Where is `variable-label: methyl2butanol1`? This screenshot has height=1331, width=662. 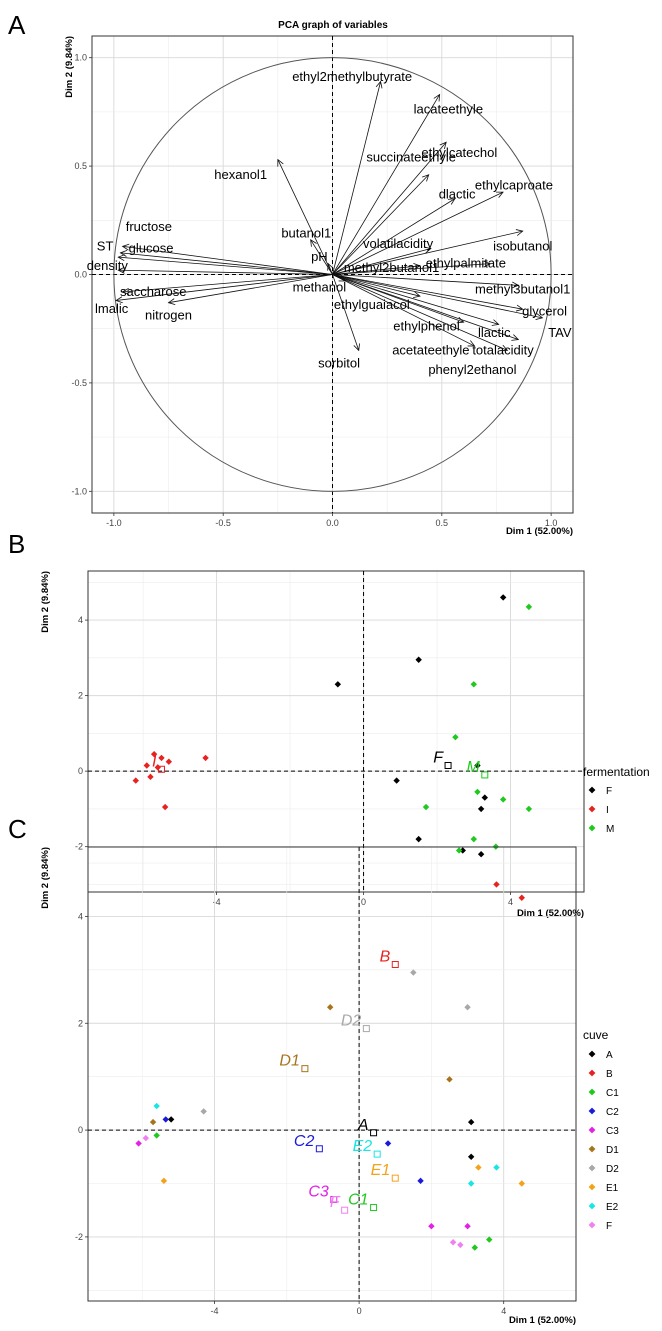 variable-label: methyl2butanol1 is located at coordinates (391, 267).